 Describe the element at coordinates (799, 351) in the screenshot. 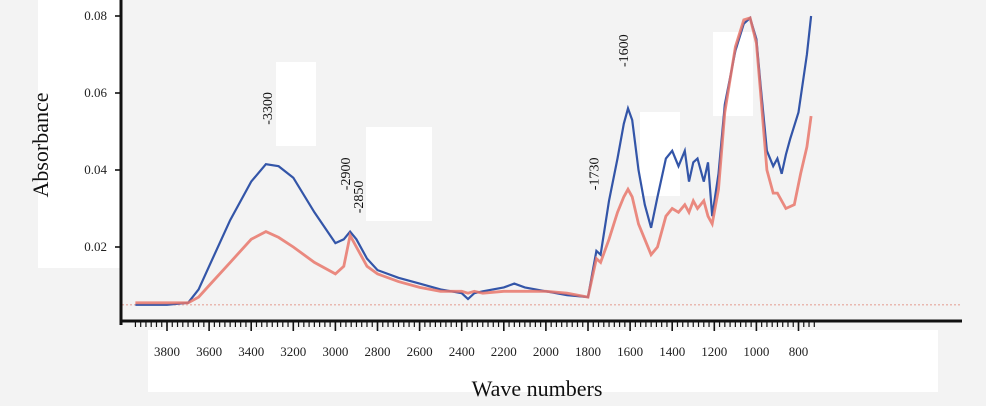

I see `x-tick-label: 800` at that location.